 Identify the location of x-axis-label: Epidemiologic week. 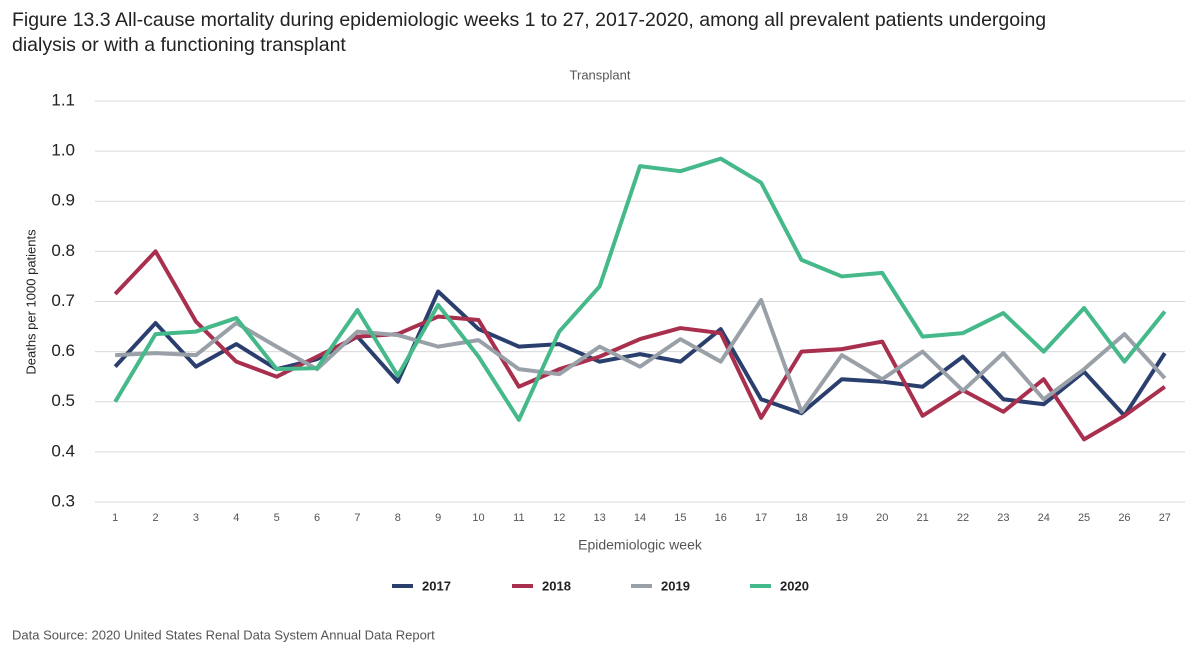
(640, 545).